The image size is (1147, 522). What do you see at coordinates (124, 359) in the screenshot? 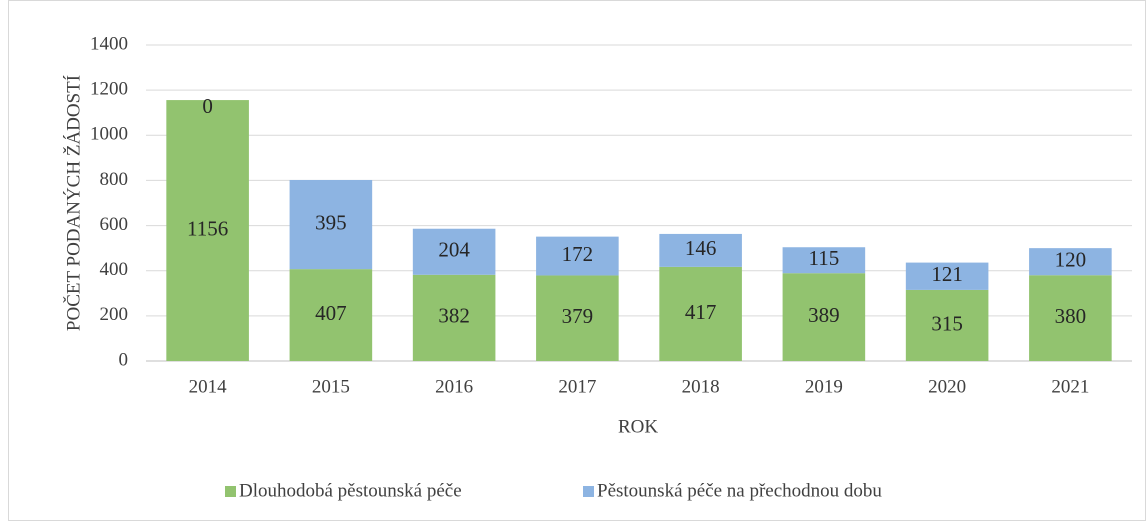
I see `y-tick-label: 0` at bounding box center [124, 359].